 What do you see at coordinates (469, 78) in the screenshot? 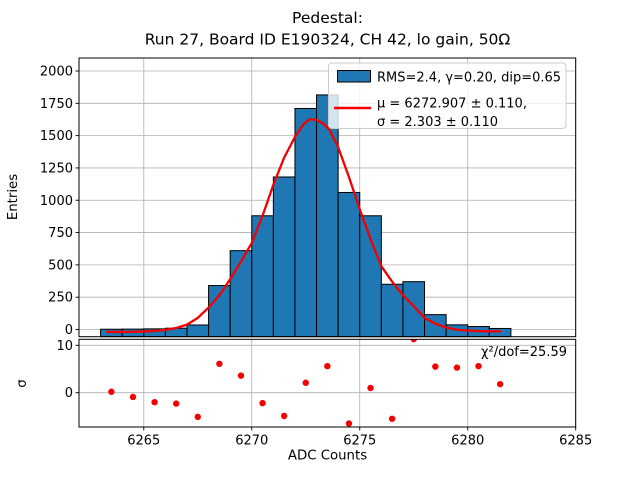
I see `legend-label-histogram: RMS=2.4, γ=0.20, dip=0.65` at bounding box center [469, 78].